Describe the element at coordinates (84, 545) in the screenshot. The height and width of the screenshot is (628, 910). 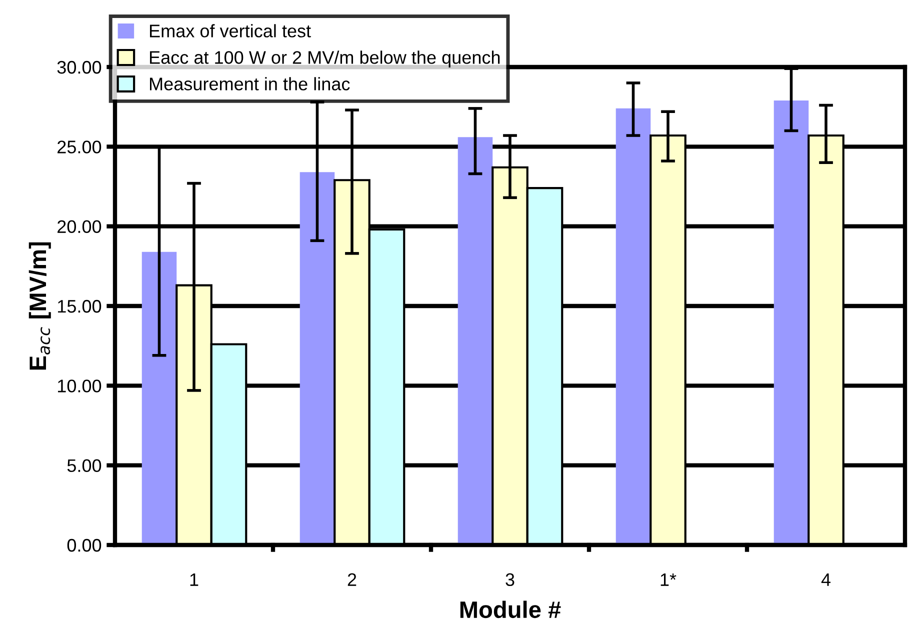
I see `y-tick-label: 0.00` at that location.